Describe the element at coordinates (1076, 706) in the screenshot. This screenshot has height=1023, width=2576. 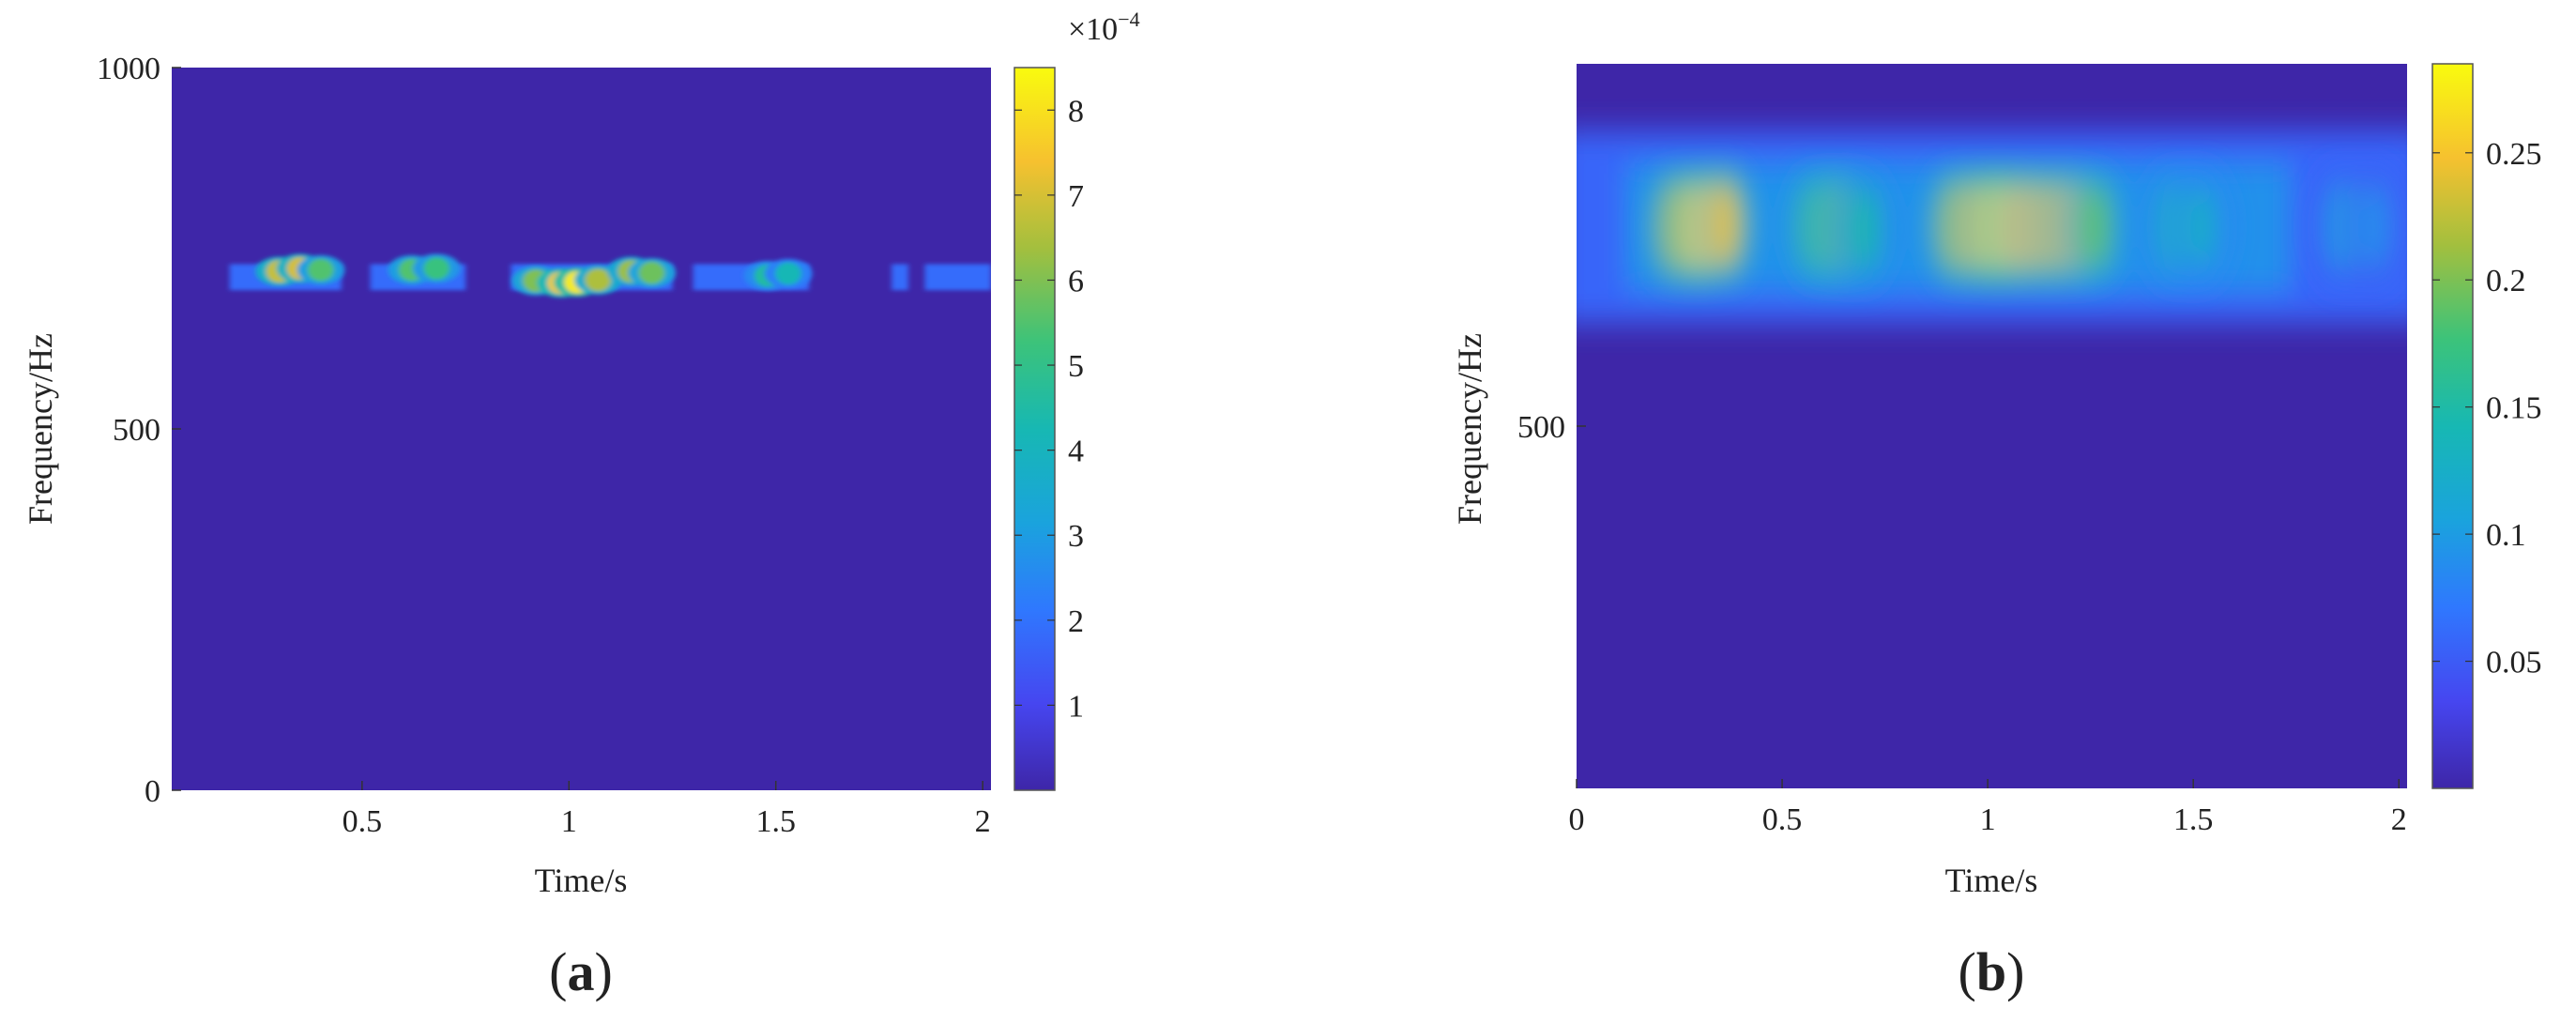
I see `colorbar-tick-label: 1` at that location.